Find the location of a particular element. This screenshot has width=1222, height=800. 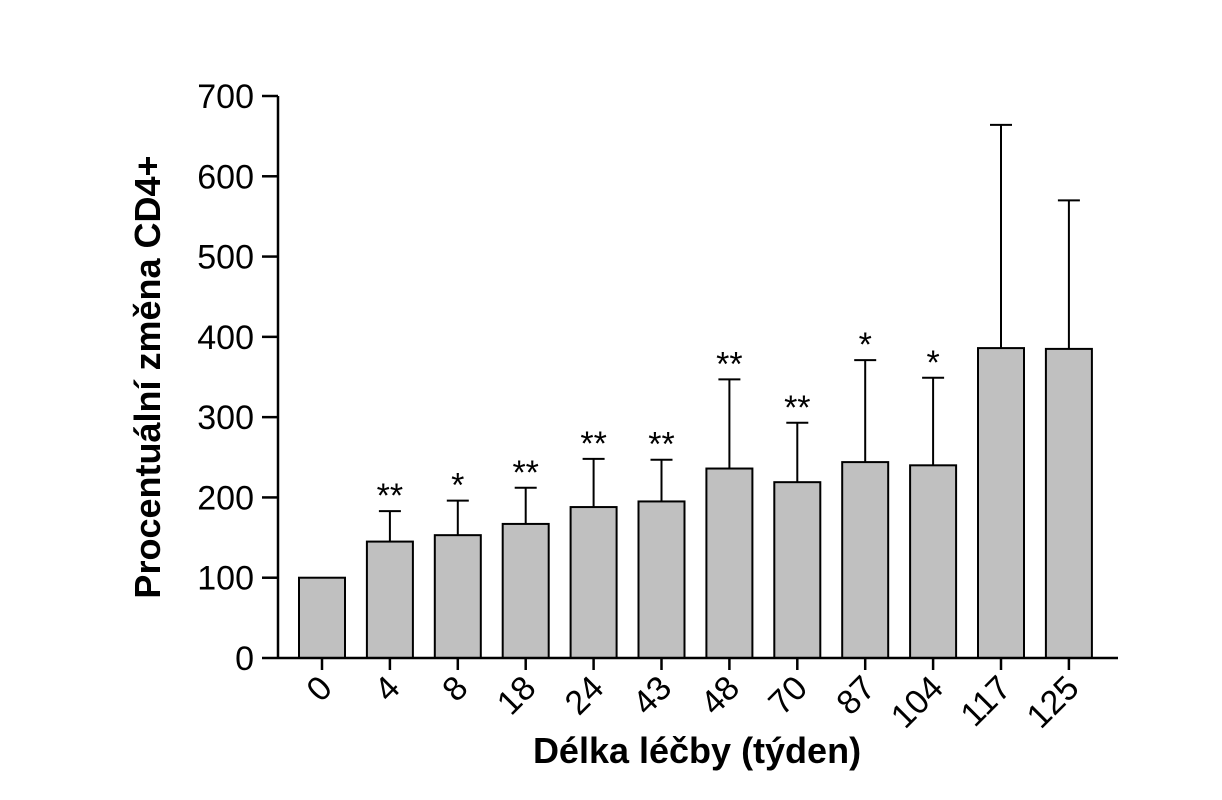

y-axis-title: Procentuální změna CD4+ is located at coordinates (147, 376).